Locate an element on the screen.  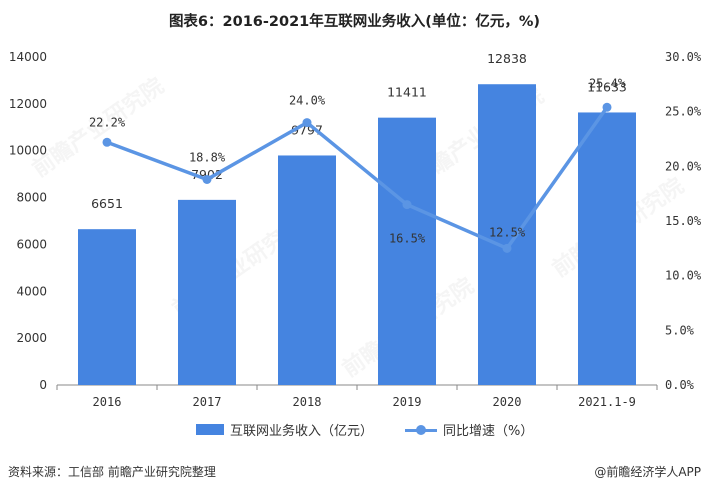
growth-value-label: 12.5% is located at coordinates (507, 232).